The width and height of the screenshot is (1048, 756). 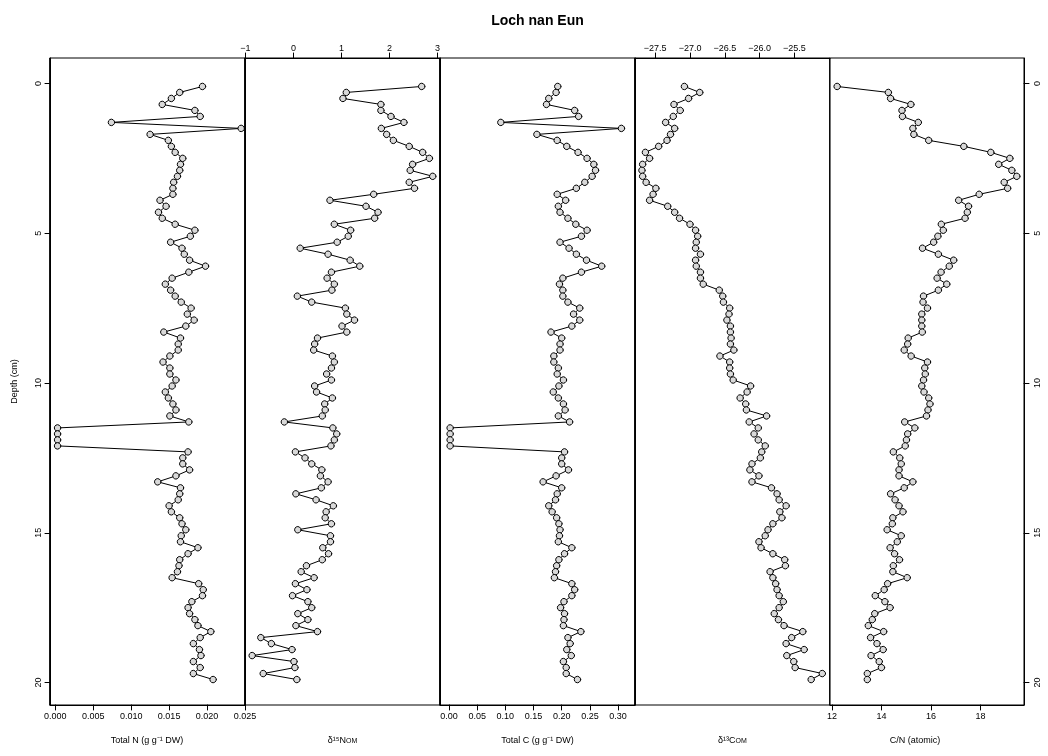 What do you see at coordinates (1036, 682) in the screenshot?
I see `y2-tick-label: 20` at bounding box center [1036, 682].